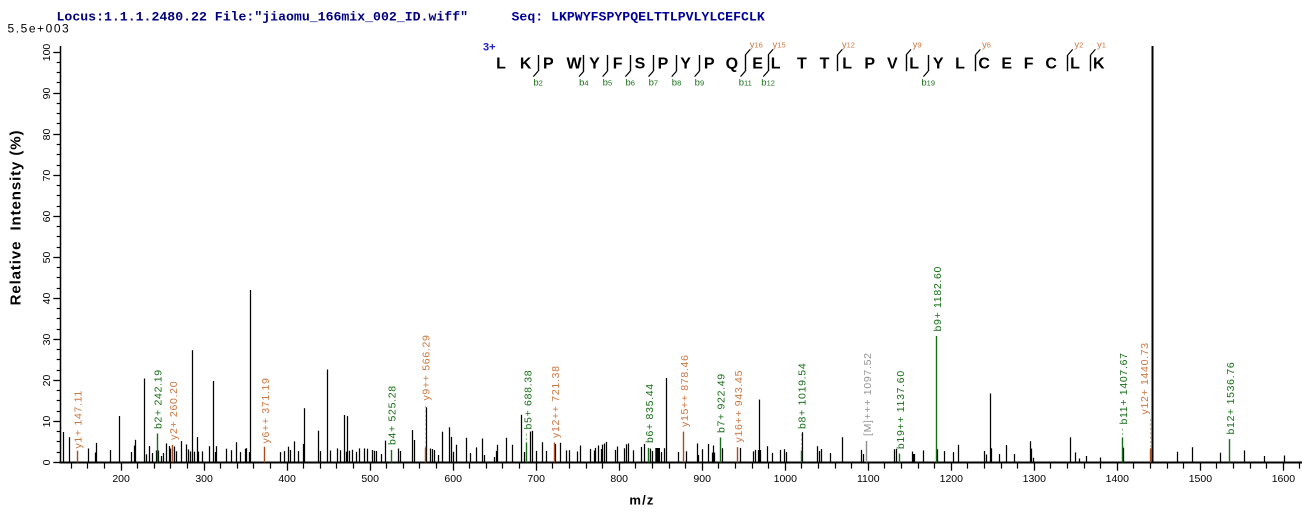 The height and width of the screenshot is (519, 1302). Describe the element at coordinates (1231, 398) in the screenshot. I see `svg-text: b12+ 1536.76` at that location.